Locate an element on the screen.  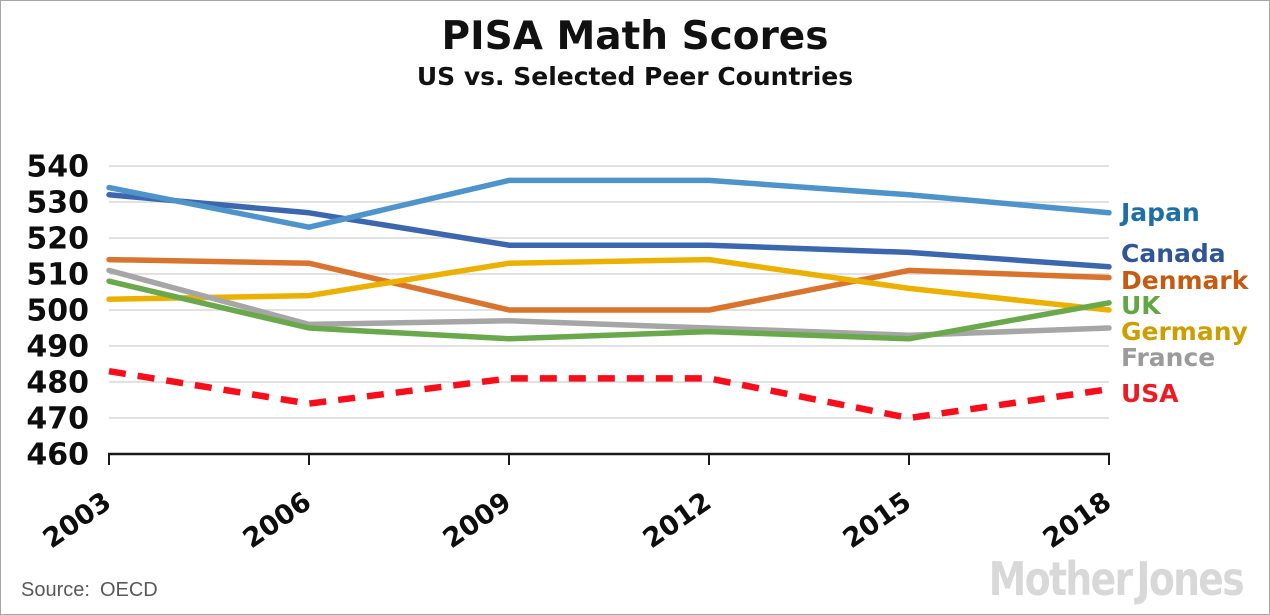
series-line-denmark is located at coordinates (609, 284).